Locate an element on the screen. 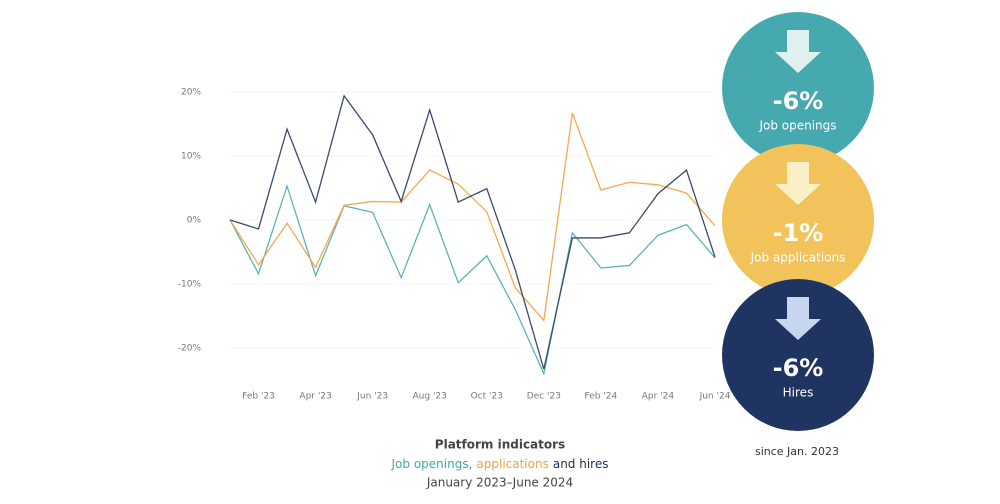 The image size is (1000, 504). subtitle-part: applications is located at coordinates (512, 464).